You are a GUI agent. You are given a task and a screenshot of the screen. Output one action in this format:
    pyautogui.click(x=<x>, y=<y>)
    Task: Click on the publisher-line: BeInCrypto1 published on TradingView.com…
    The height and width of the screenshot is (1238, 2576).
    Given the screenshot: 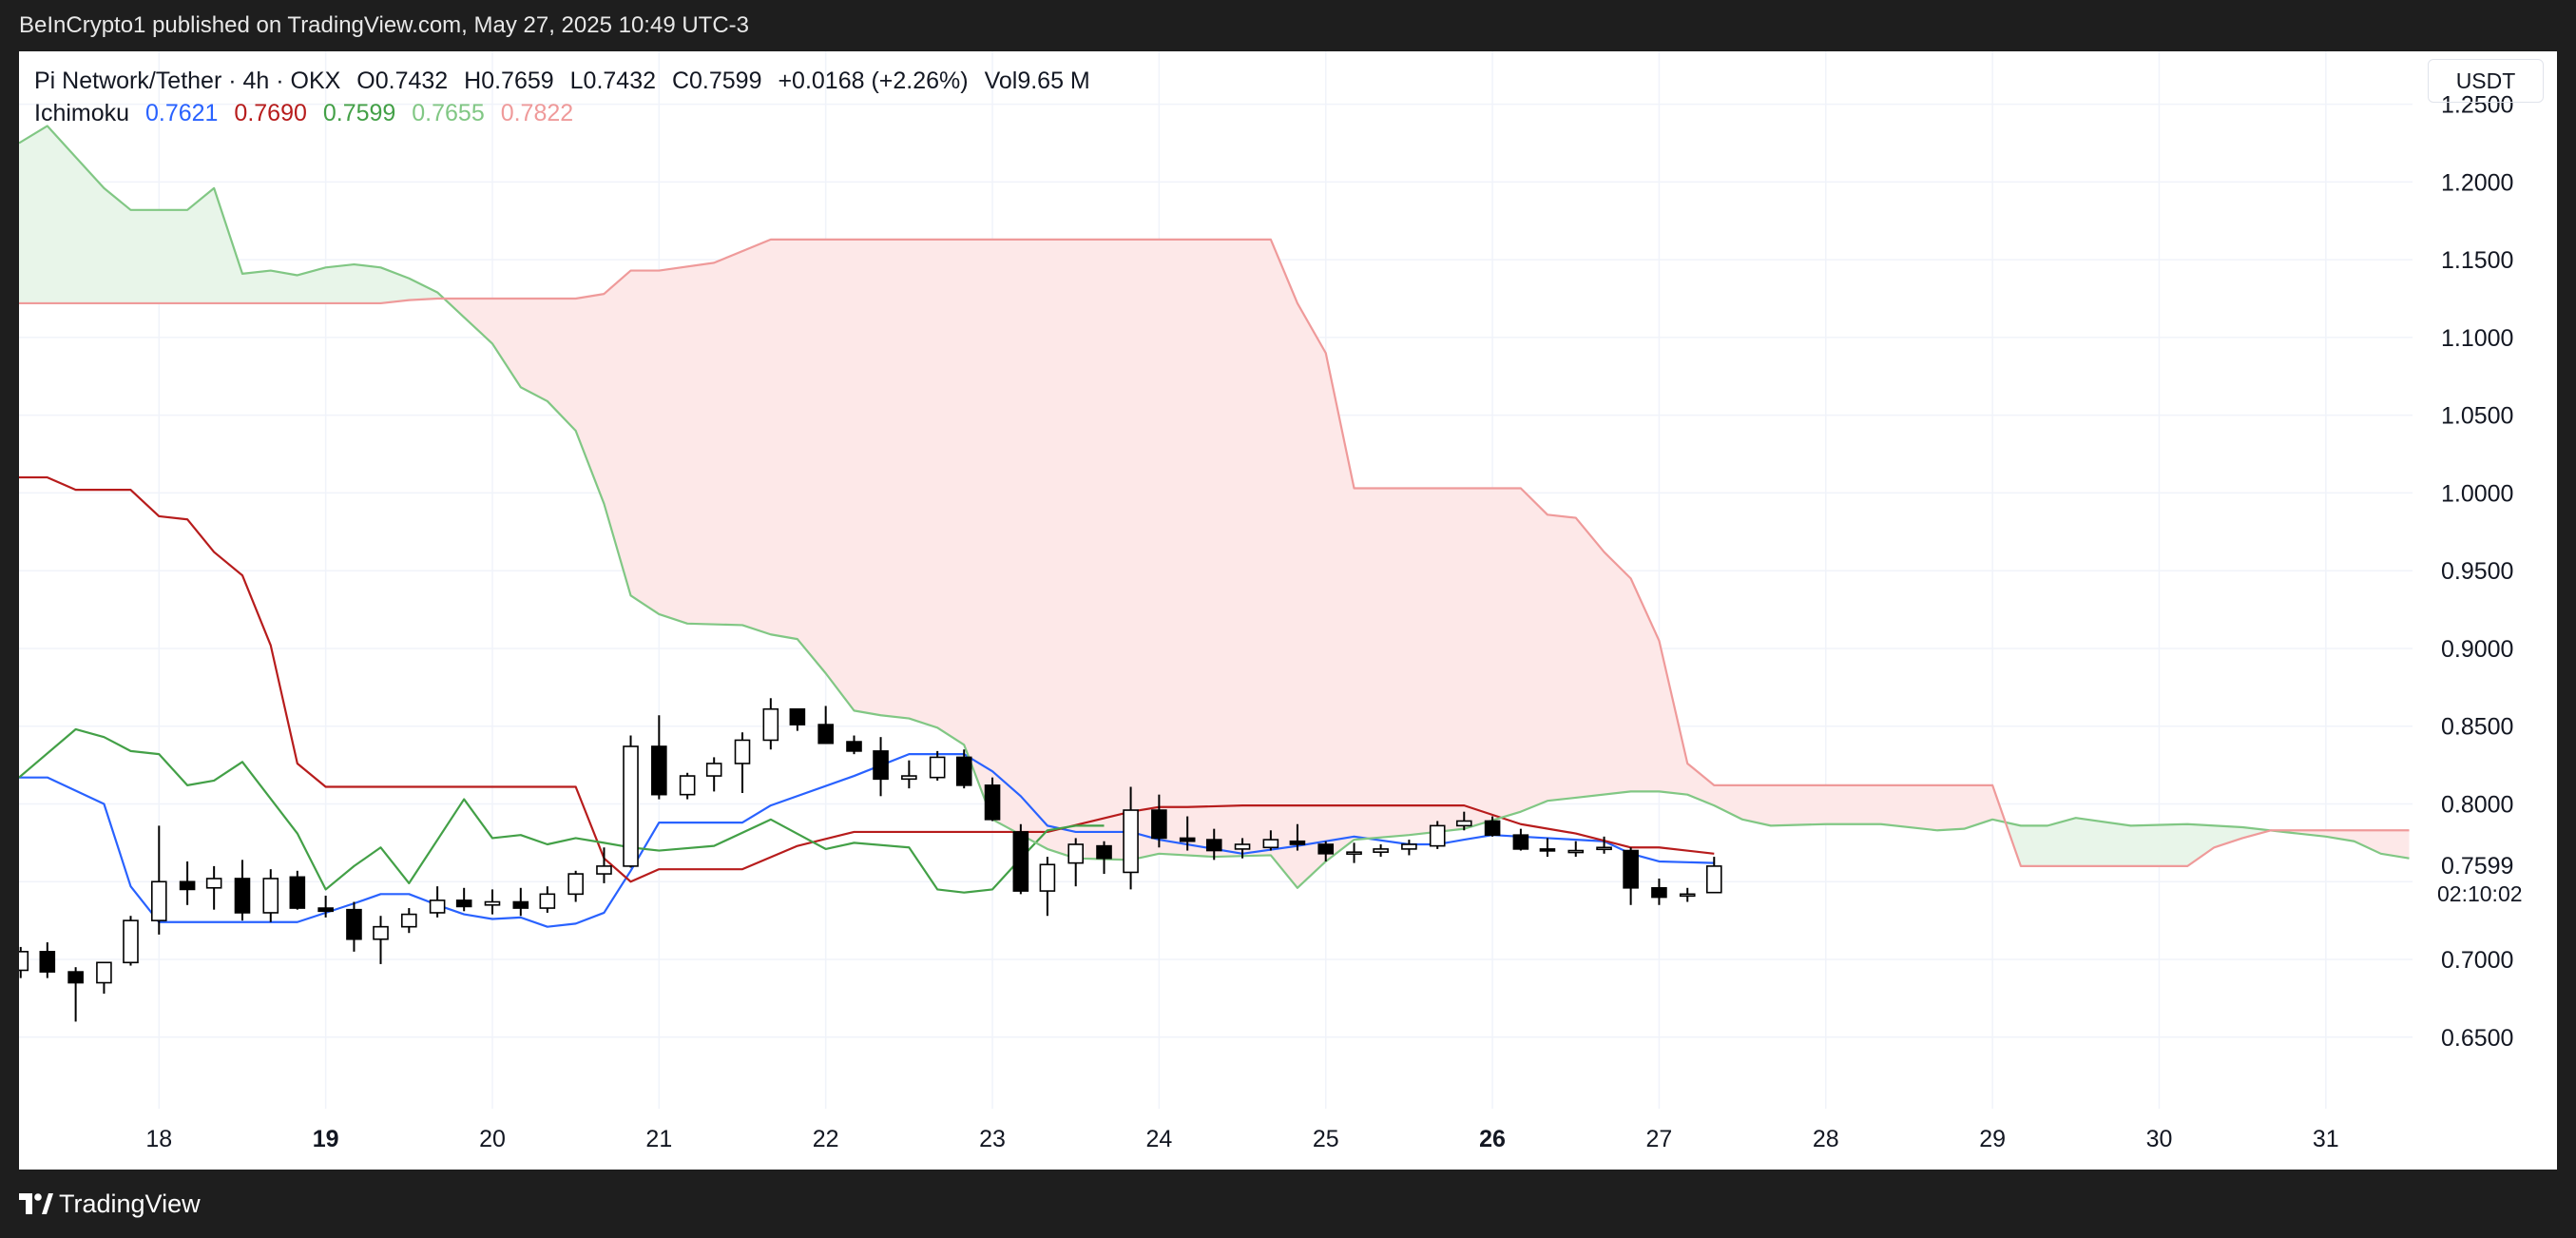 What is the action you would take?
    pyautogui.click(x=384, y=25)
    